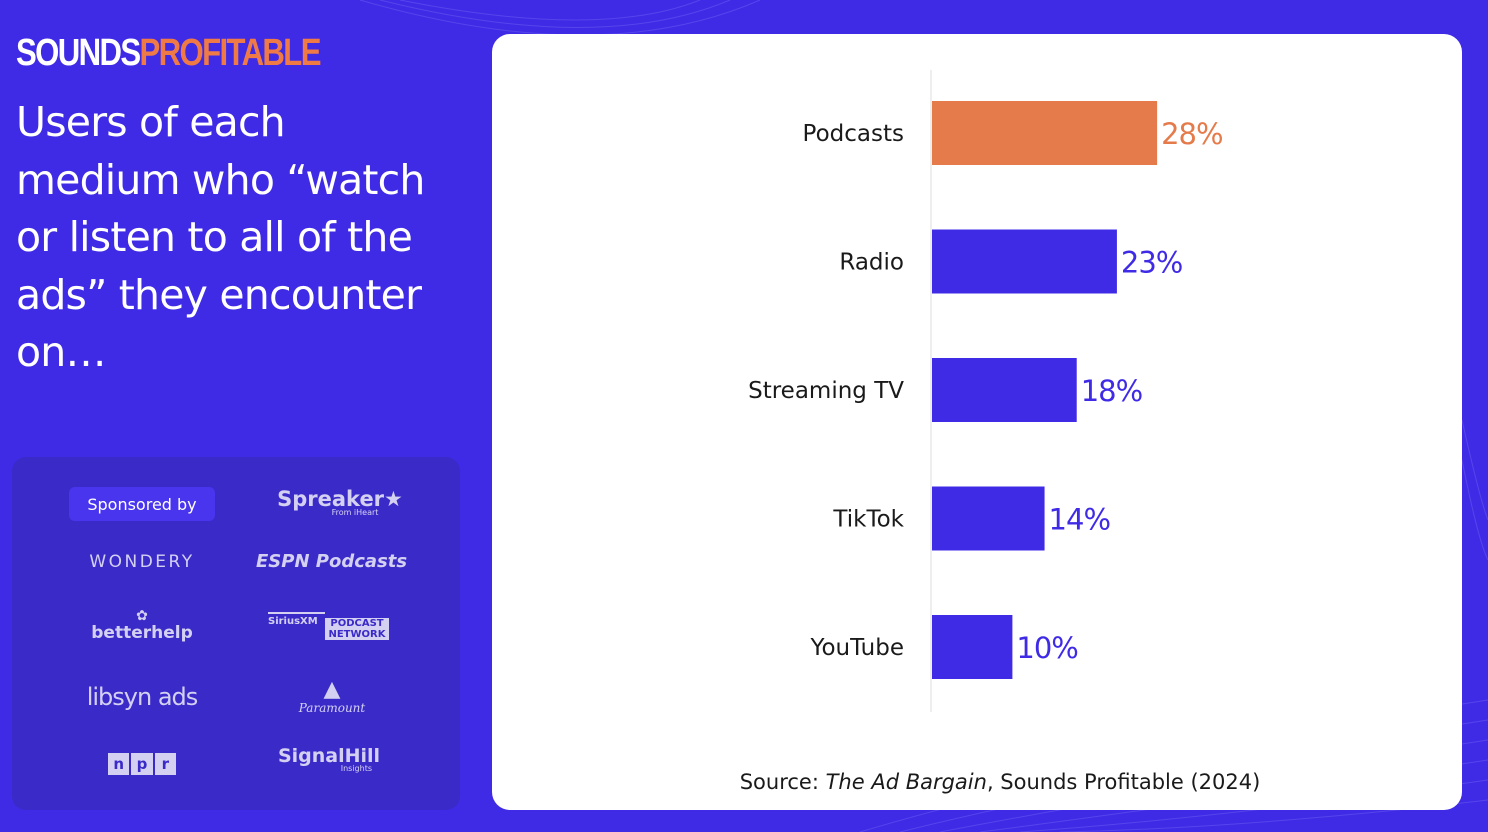 The width and height of the screenshot is (1488, 832). What do you see at coordinates (142, 504) in the screenshot?
I see `sponsored-by-badge: Sponsored by` at bounding box center [142, 504].